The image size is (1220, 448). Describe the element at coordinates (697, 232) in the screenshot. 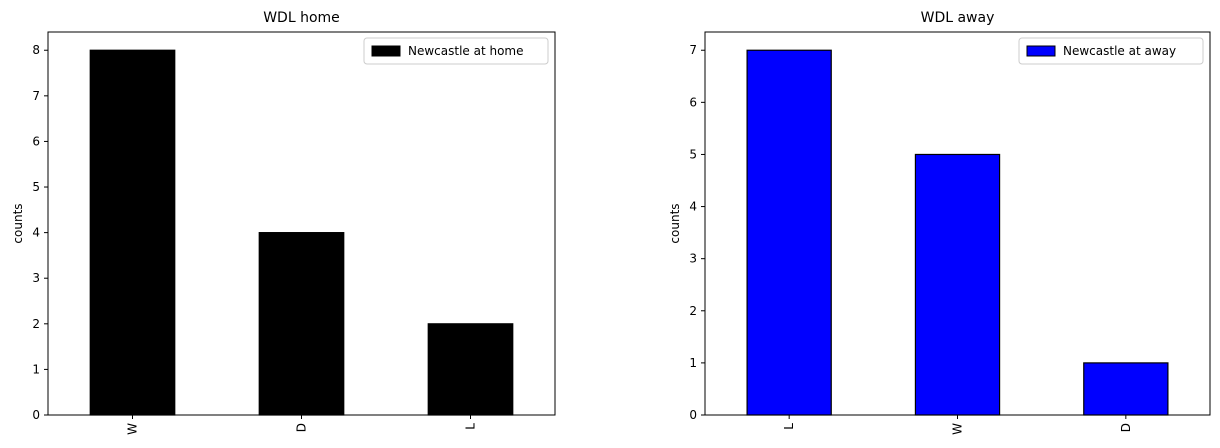

I see `y-ticks: 0 1 2 3 4 5 6 7` at that location.